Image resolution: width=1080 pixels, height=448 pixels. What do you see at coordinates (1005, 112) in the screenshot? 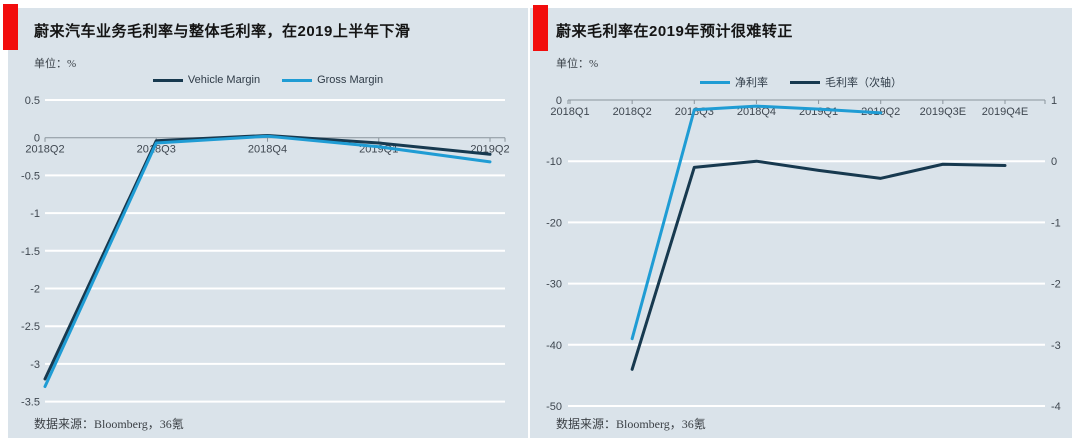
I see `x-axis-category-label: 2019Q4E` at bounding box center [1005, 112].